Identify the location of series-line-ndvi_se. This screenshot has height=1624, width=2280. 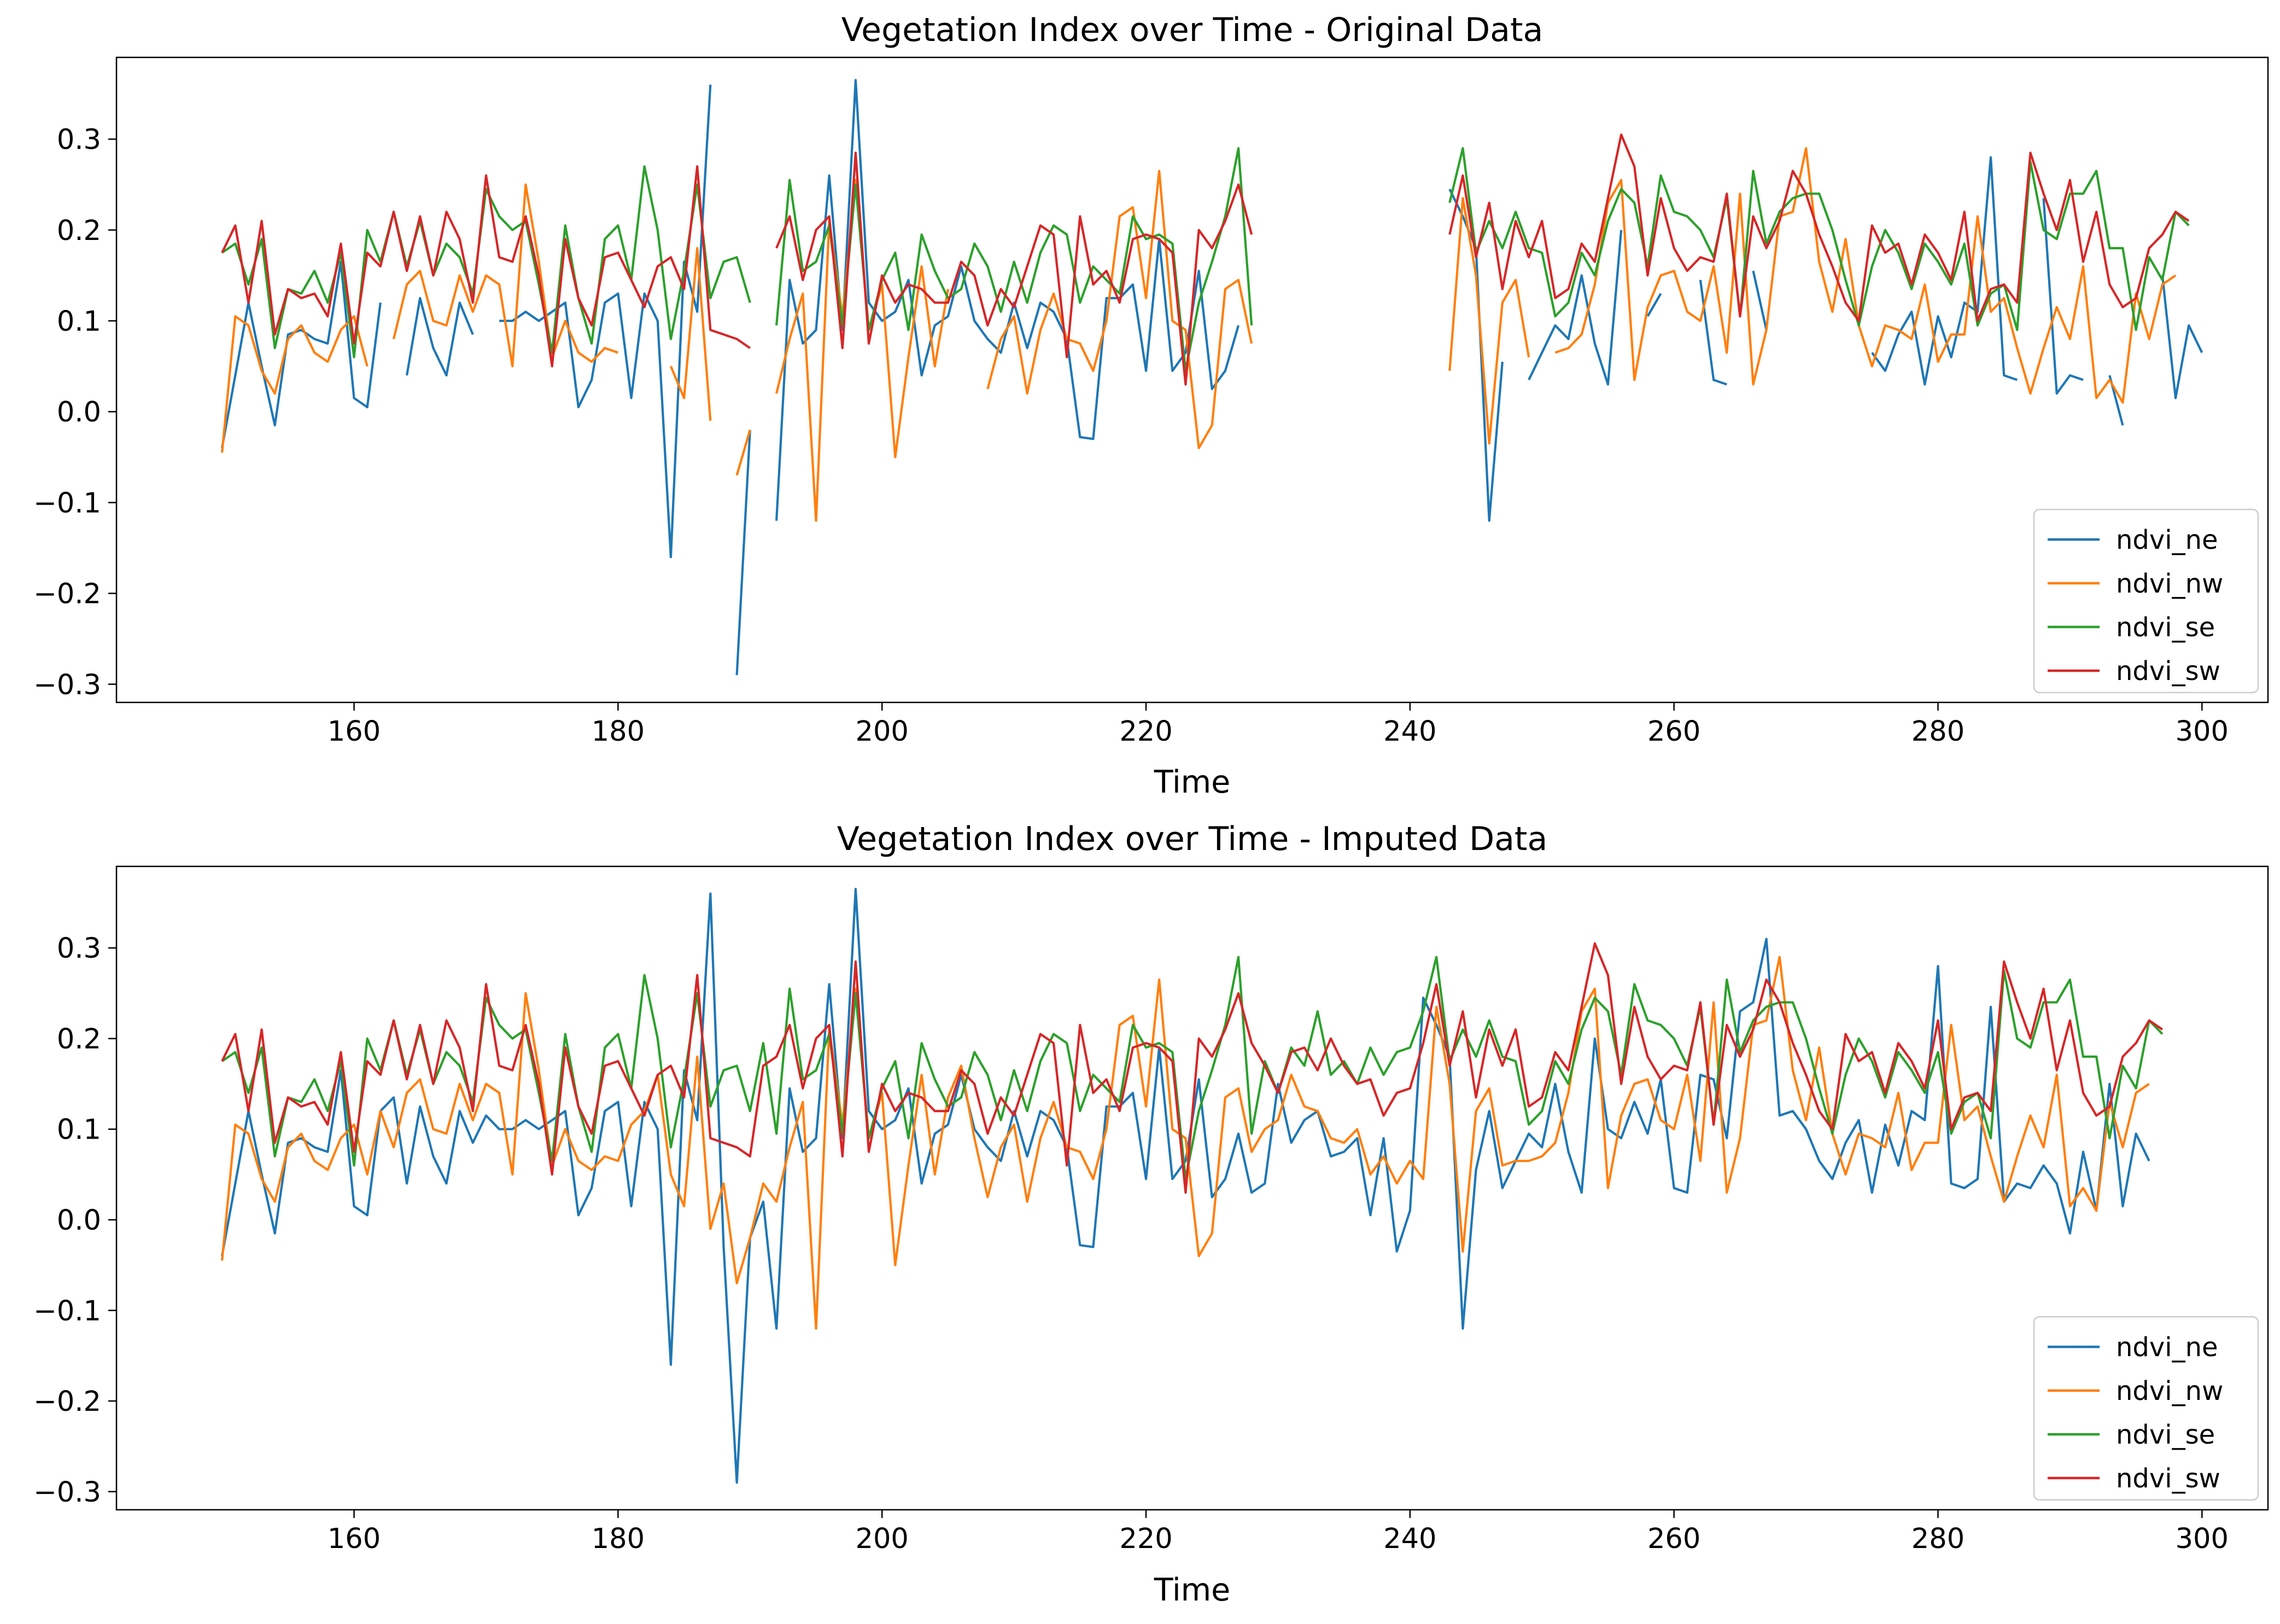
(1206, 259).